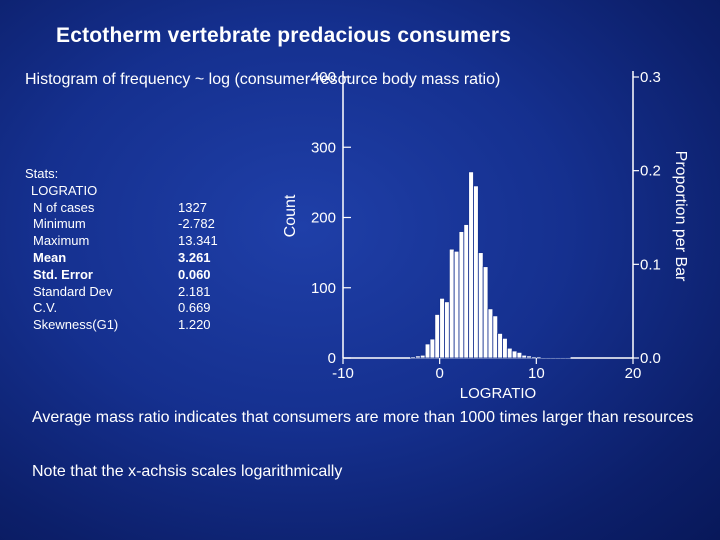 This screenshot has width=720, height=540. I want to click on stats-value: 13.341, so click(198, 241).